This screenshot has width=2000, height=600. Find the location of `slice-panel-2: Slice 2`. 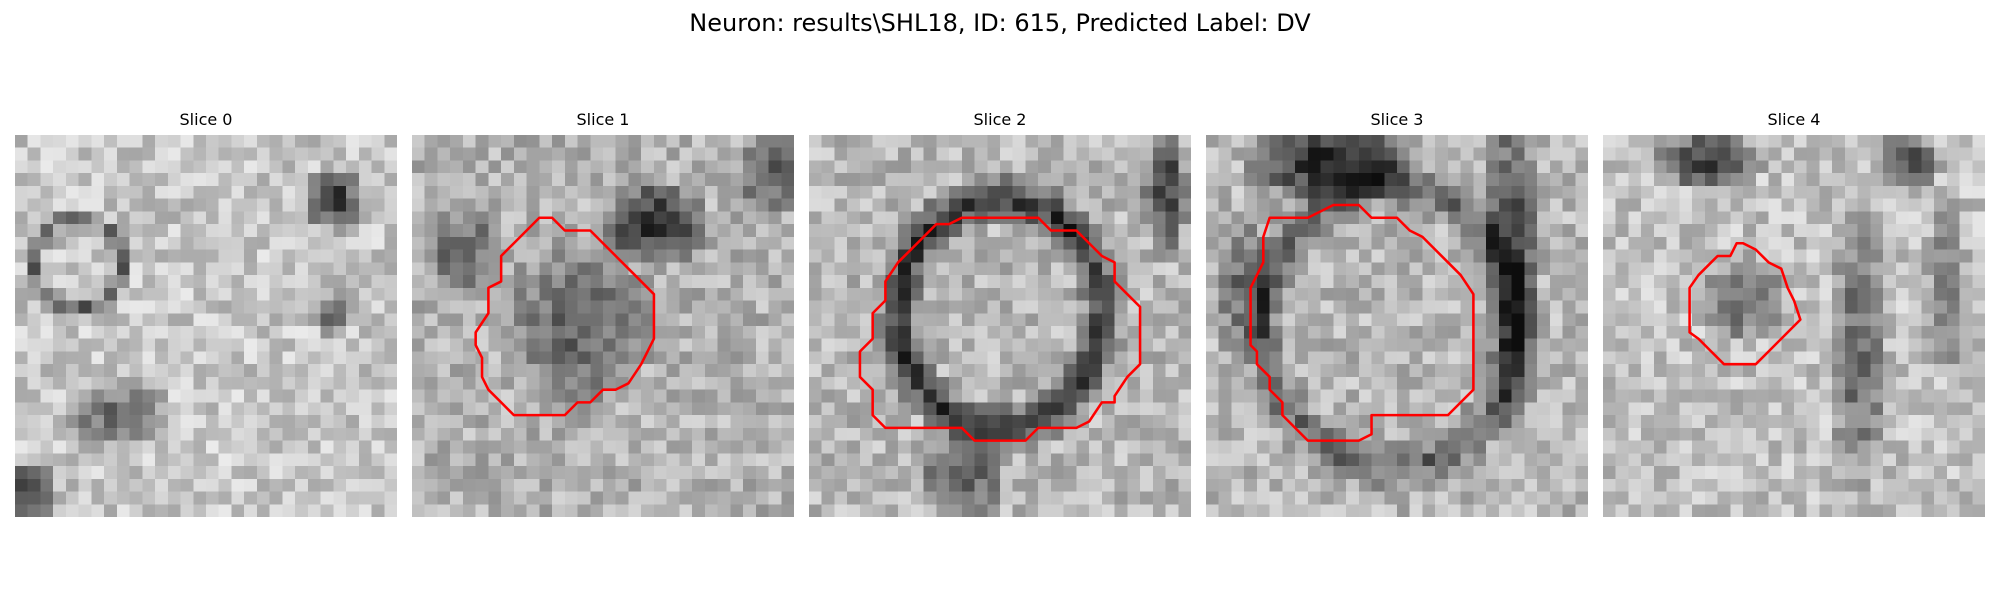

slice-panel-2: Slice 2 is located at coordinates (1000, 312).